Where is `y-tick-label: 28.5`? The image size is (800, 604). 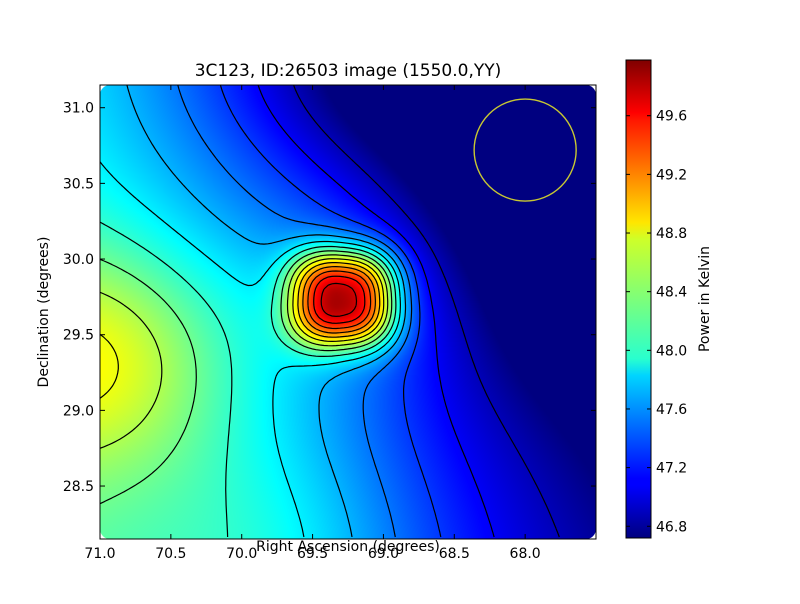
y-tick-label: 28.5 is located at coordinates (78, 487).